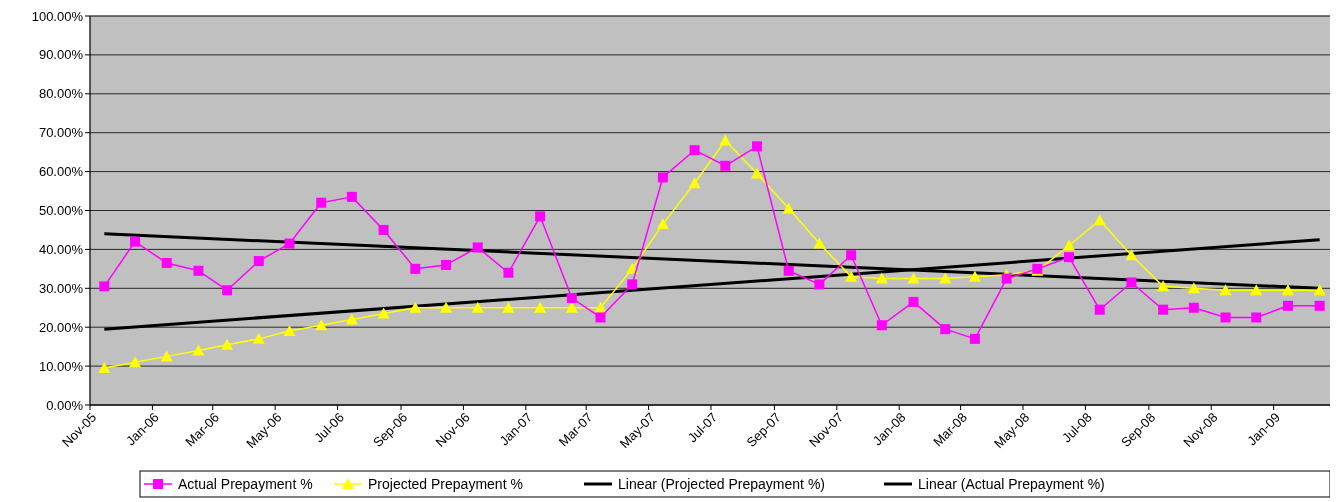 The width and height of the screenshot is (1338, 502). What do you see at coordinates (61, 288) in the screenshot?
I see `y-tick-label: 30.00%` at bounding box center [61, 288].